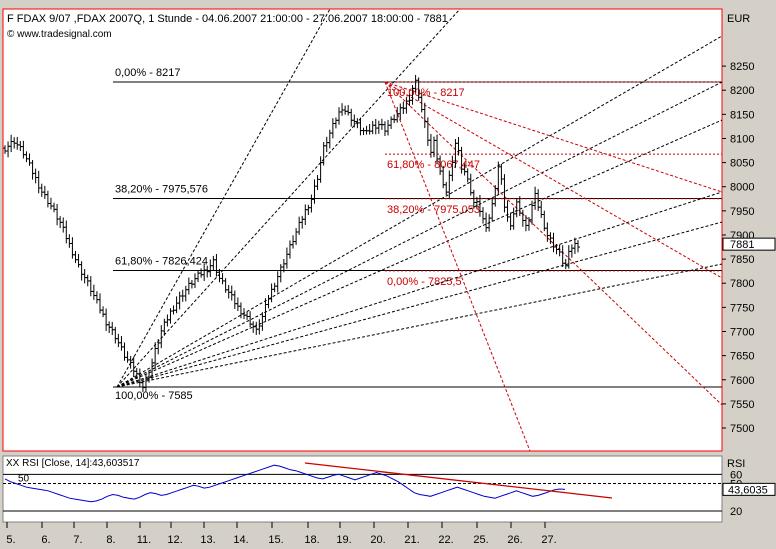 This screenshot has height=549, width=776. I want to click on rsi-last-value-box, so click(749, 489).